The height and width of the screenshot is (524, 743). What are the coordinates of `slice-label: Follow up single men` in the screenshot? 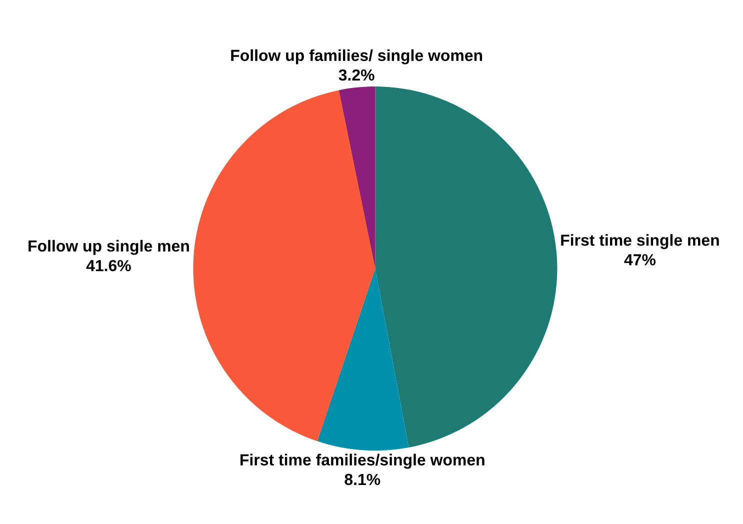 It's located at (108, 247).